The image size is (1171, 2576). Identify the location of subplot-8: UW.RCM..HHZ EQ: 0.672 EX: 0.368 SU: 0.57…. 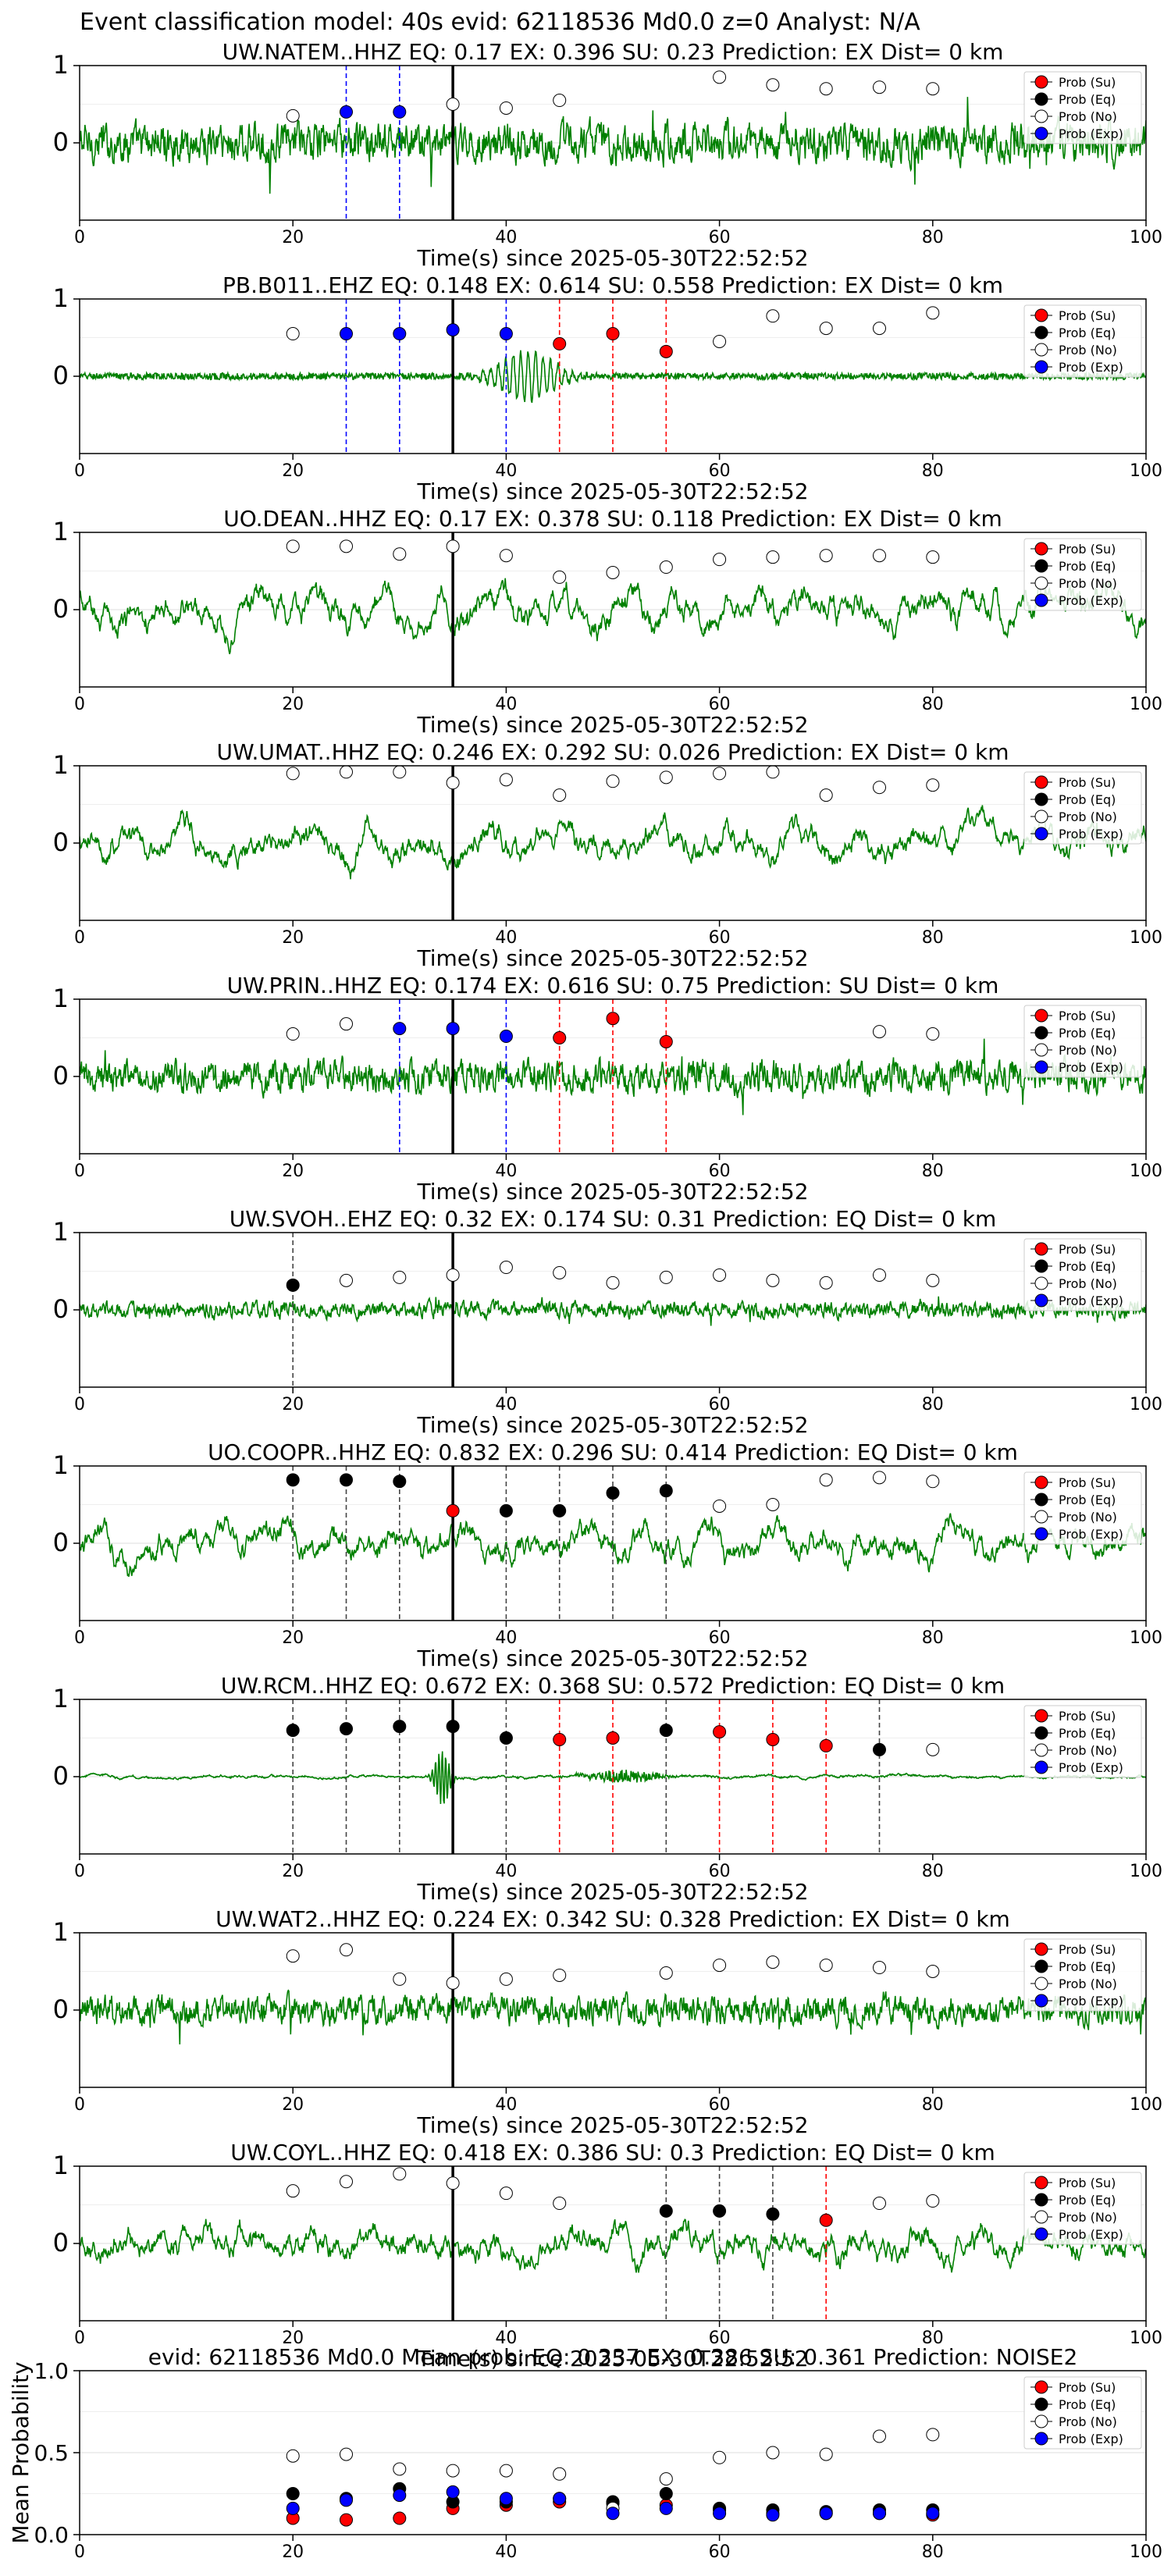
(607, 1789).